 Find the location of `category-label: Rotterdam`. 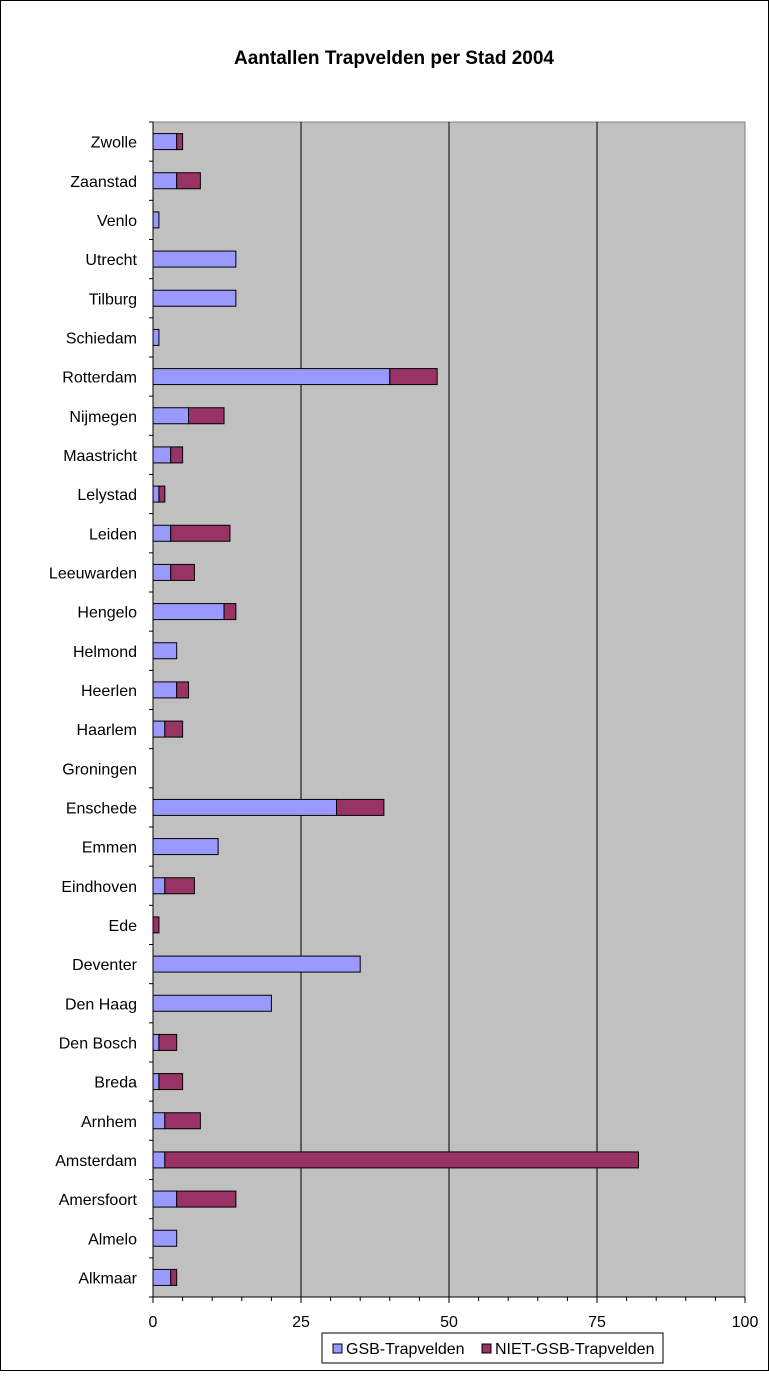

category-label: Rotterdam is located at coordinates (99, 378).